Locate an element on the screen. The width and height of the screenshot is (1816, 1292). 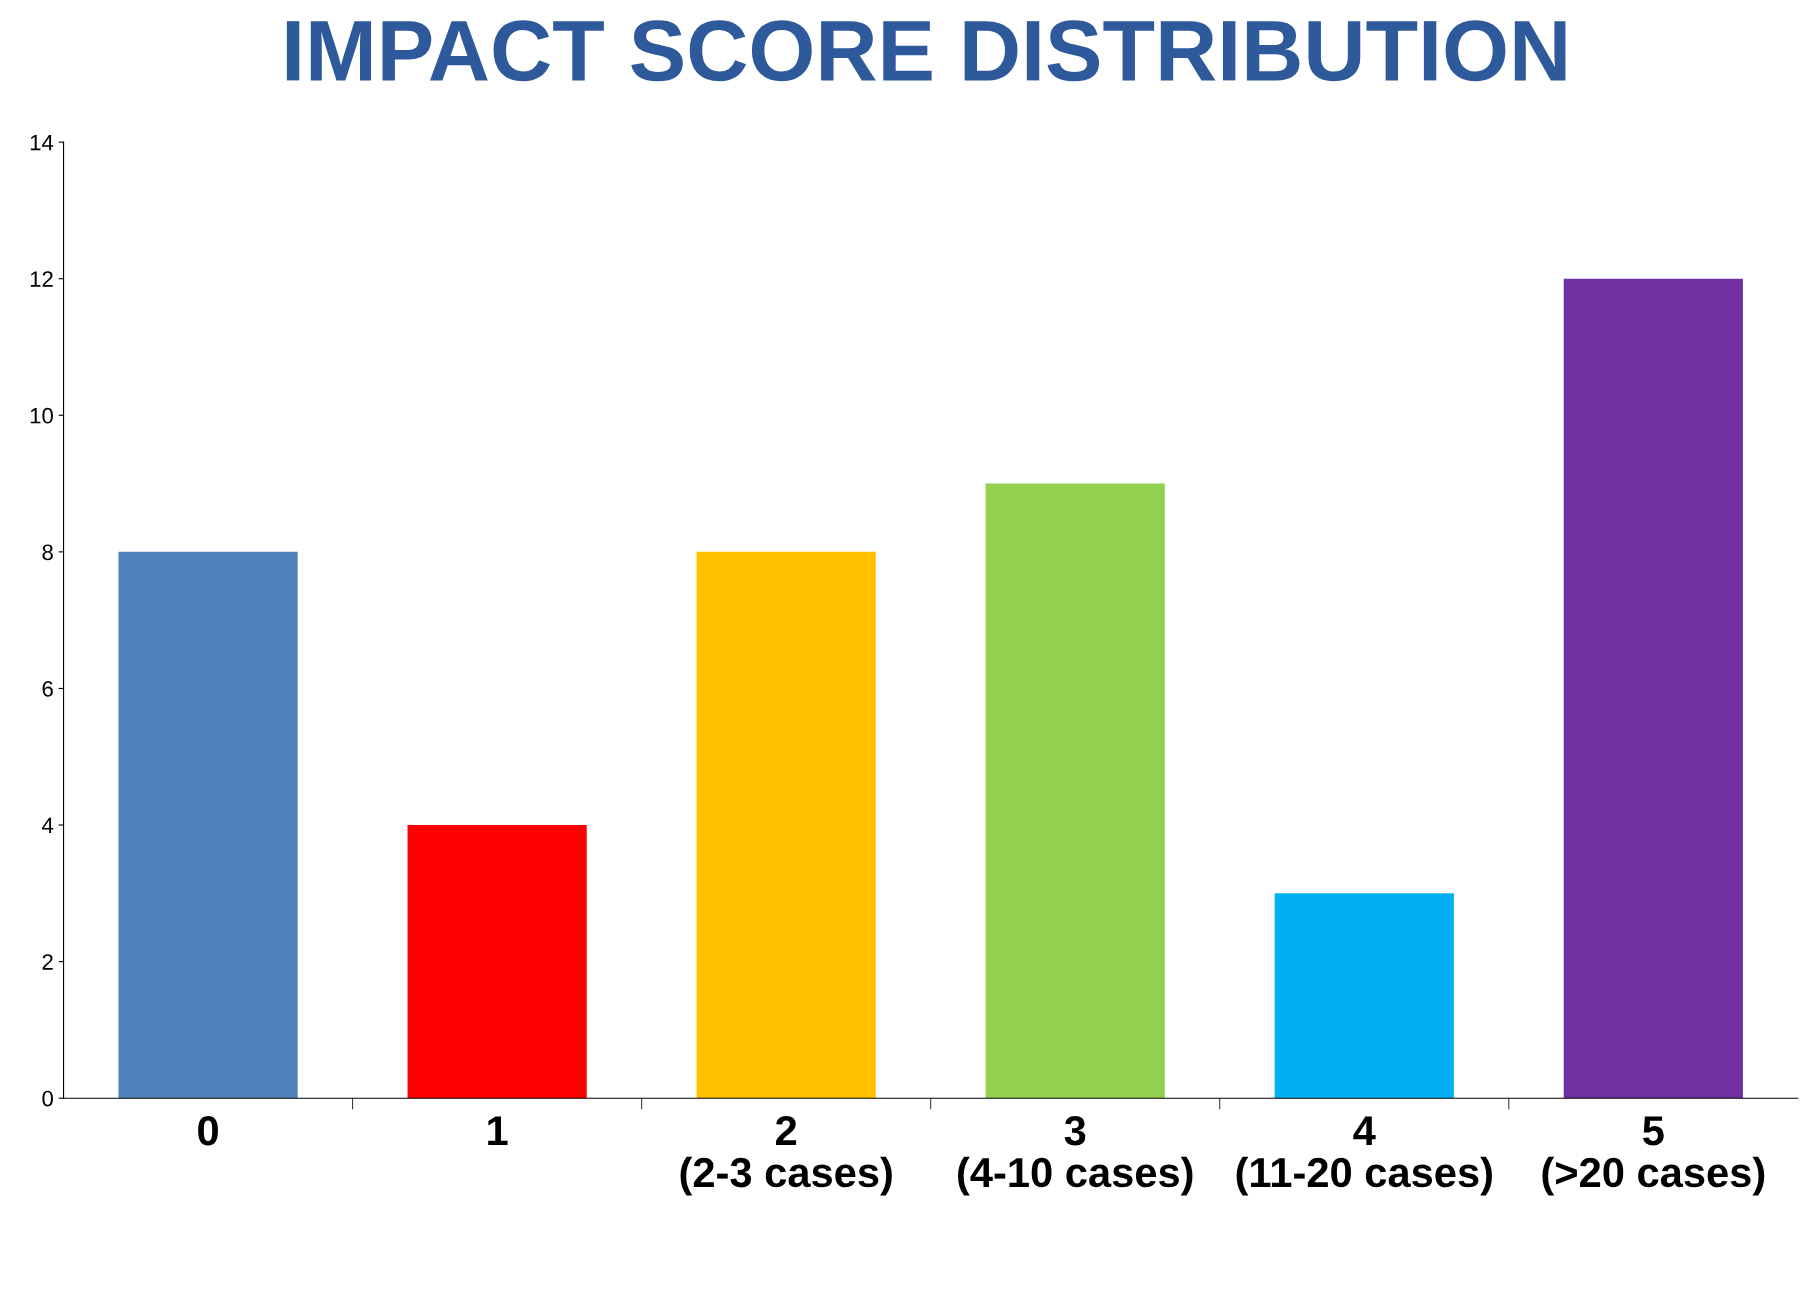
y-tick-label: 14 is located at coordinates (42, 142).